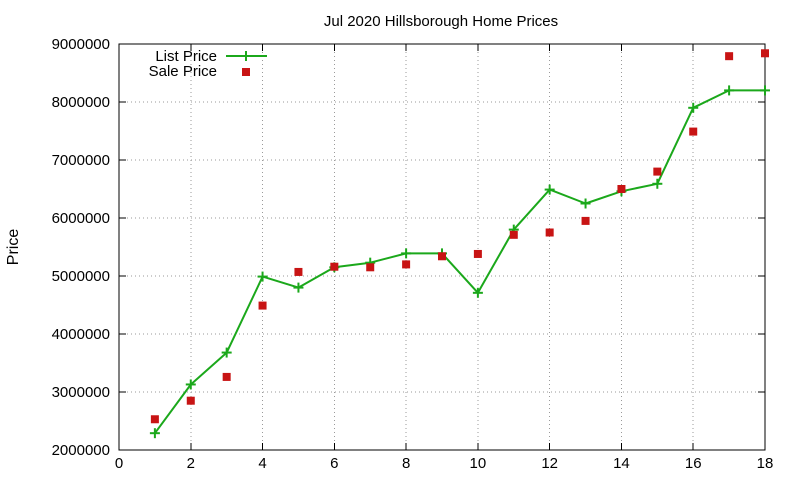 The image size is (800, 480). Describe the element at coordinates (81, 160) in the screenshot. I see `y-tick-label: 7000000` at that location.